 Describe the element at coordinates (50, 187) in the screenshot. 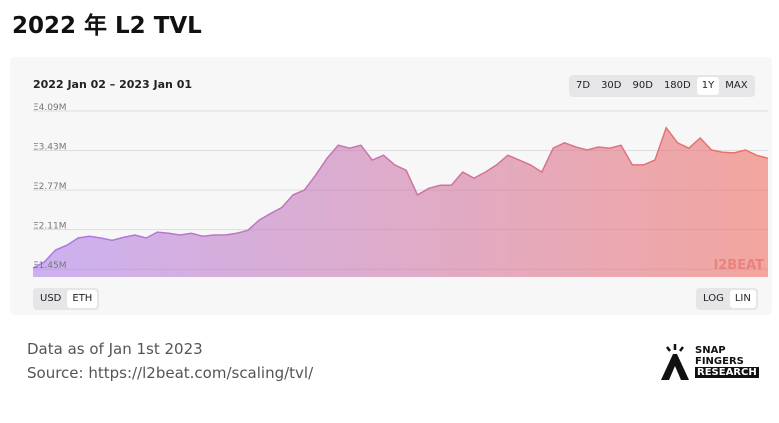

I see `y-tick-label: Ξ2.77M` at that location.